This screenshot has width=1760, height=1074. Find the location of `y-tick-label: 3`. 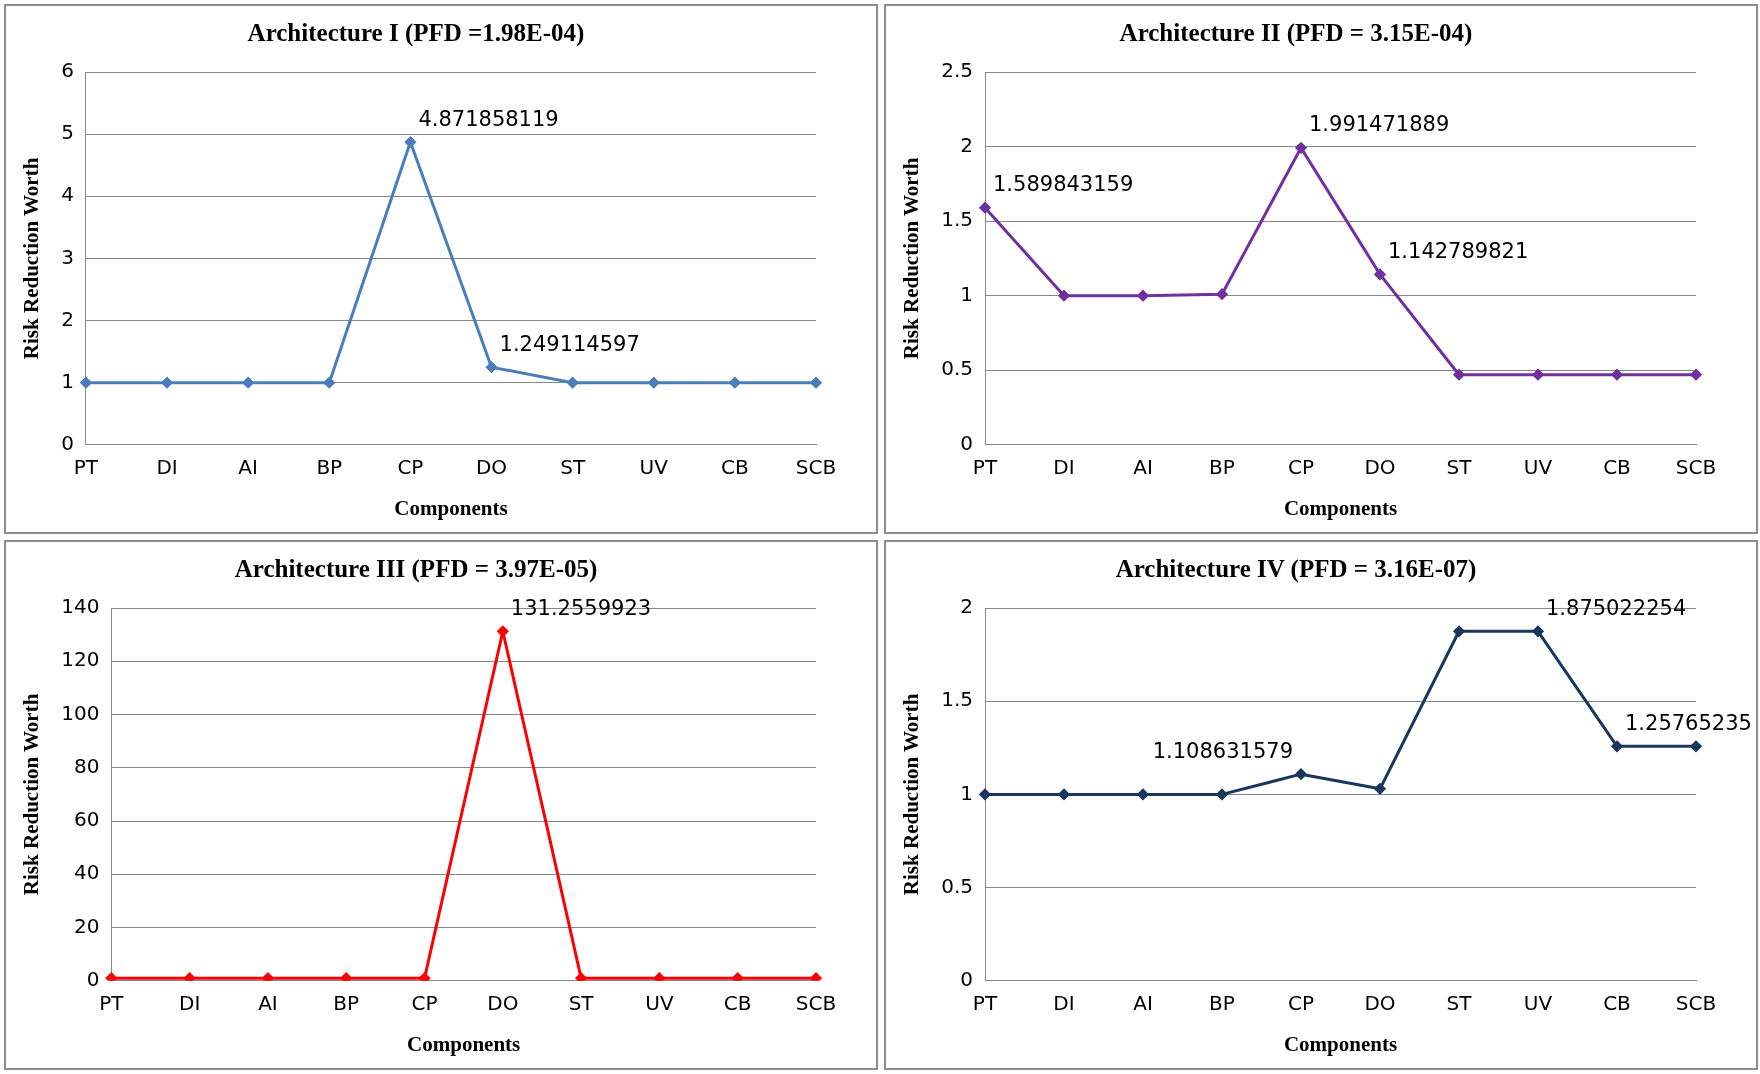

y-tick-label: 3 is located at coordinates (67, 256).